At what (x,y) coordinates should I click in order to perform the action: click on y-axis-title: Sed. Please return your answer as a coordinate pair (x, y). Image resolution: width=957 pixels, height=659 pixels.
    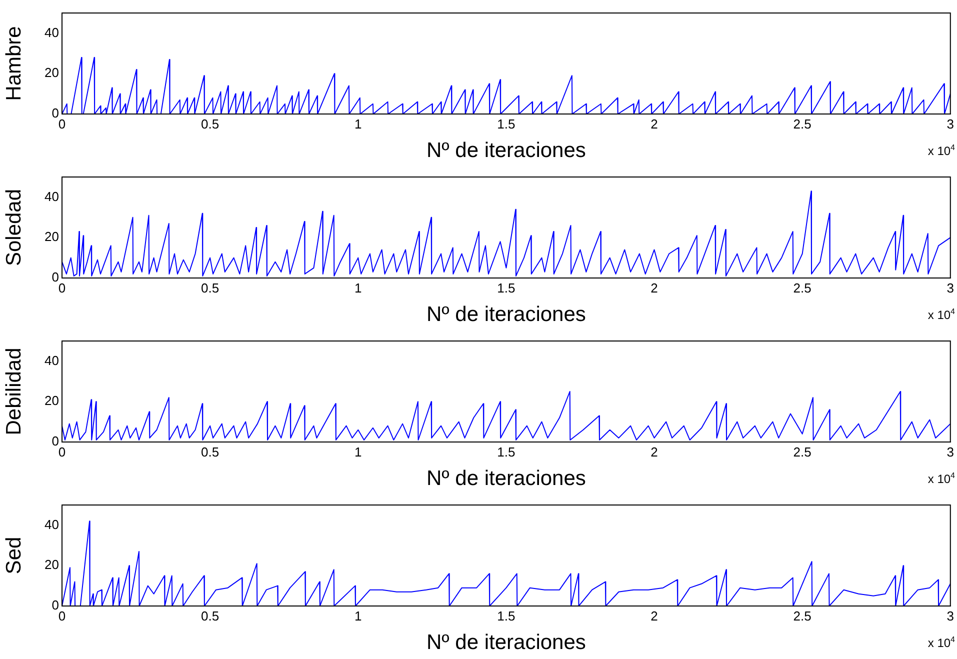
    Looking at the image, I should click on (14, 555).